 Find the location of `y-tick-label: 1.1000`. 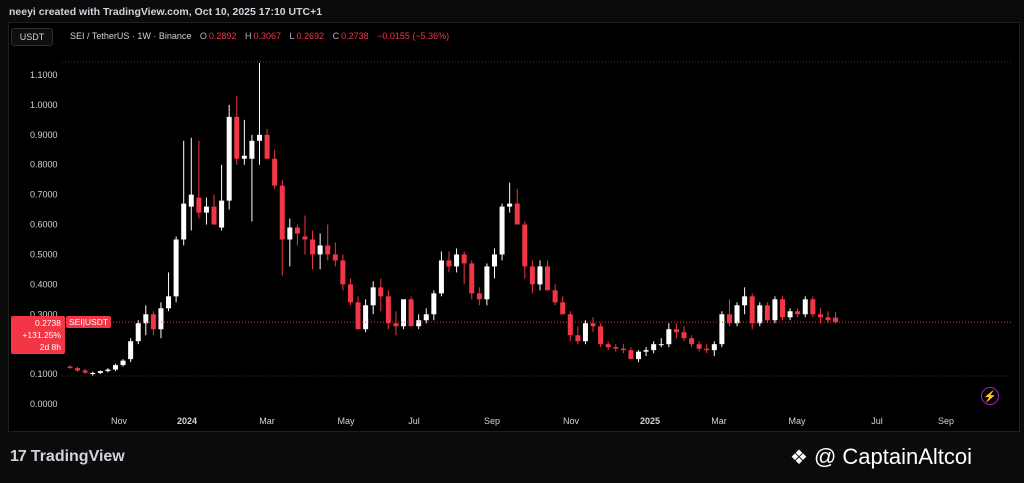

y-tick-label: 1.1000 is located at coordinates (44, 75).